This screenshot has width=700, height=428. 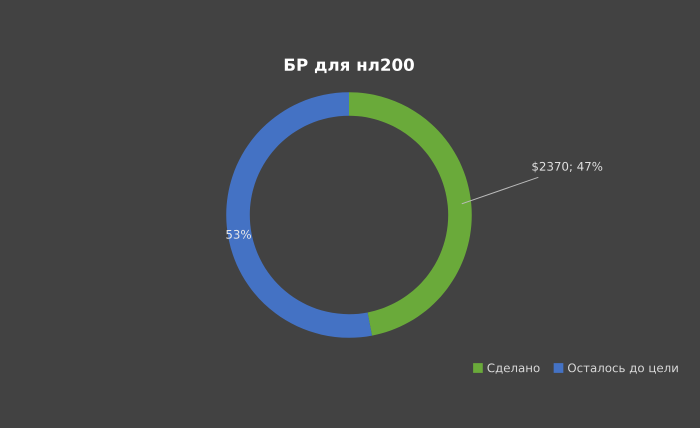 I want to click on legend-label: Осталось до цели, so click(x=623, y=368).